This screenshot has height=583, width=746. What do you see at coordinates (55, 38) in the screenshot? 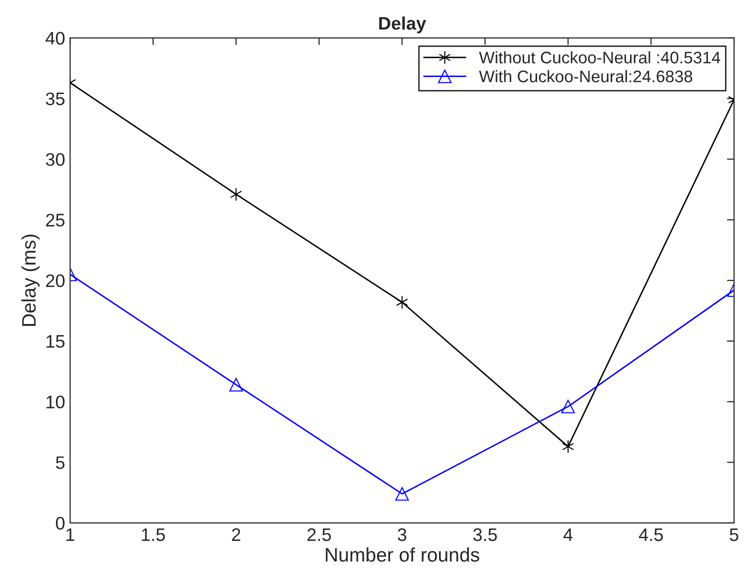
I see `y-tick-label: 40` at bounding box center [55, 38].